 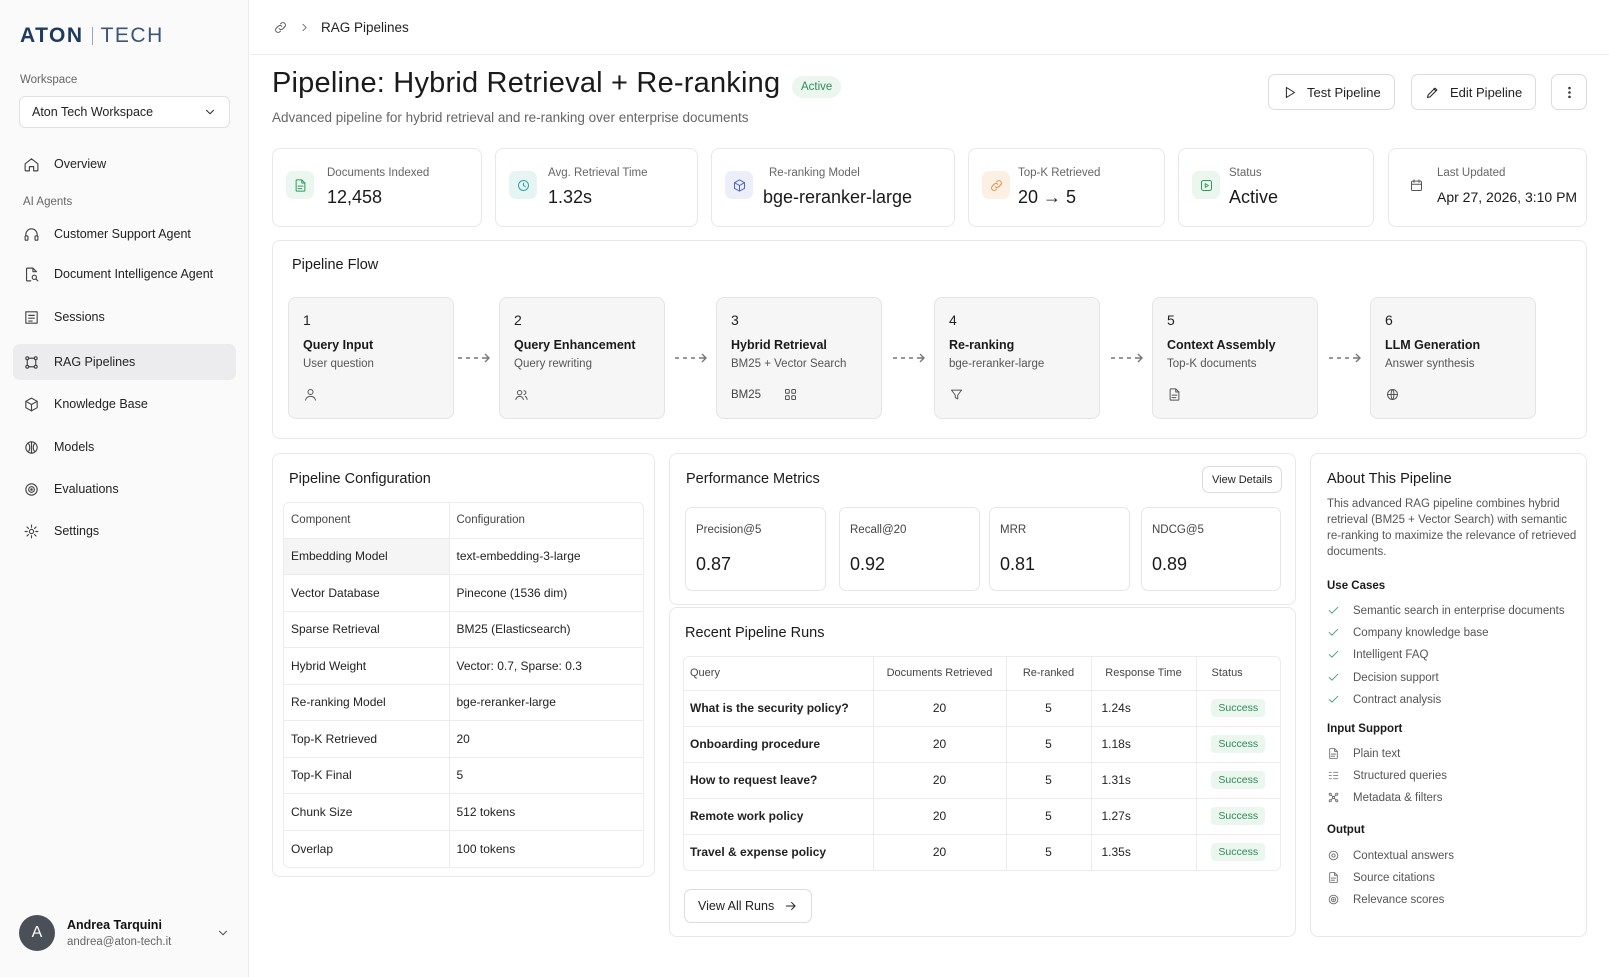 What do you see at coordinates (92, 36) in the screenshot?
I see `brand-logo: ATON TECH` at bounding box center [92, 36].